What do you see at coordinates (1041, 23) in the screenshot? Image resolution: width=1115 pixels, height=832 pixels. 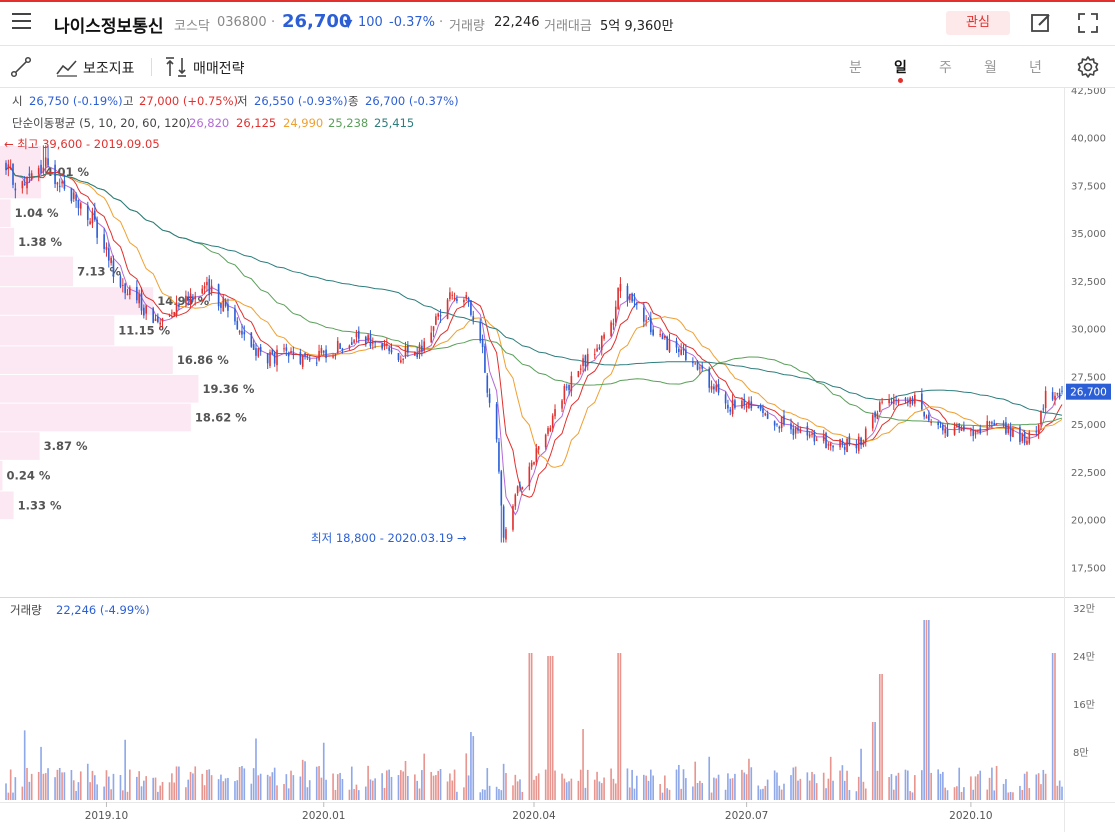 I see `edit-icon` at bounding box center [1041, 23].